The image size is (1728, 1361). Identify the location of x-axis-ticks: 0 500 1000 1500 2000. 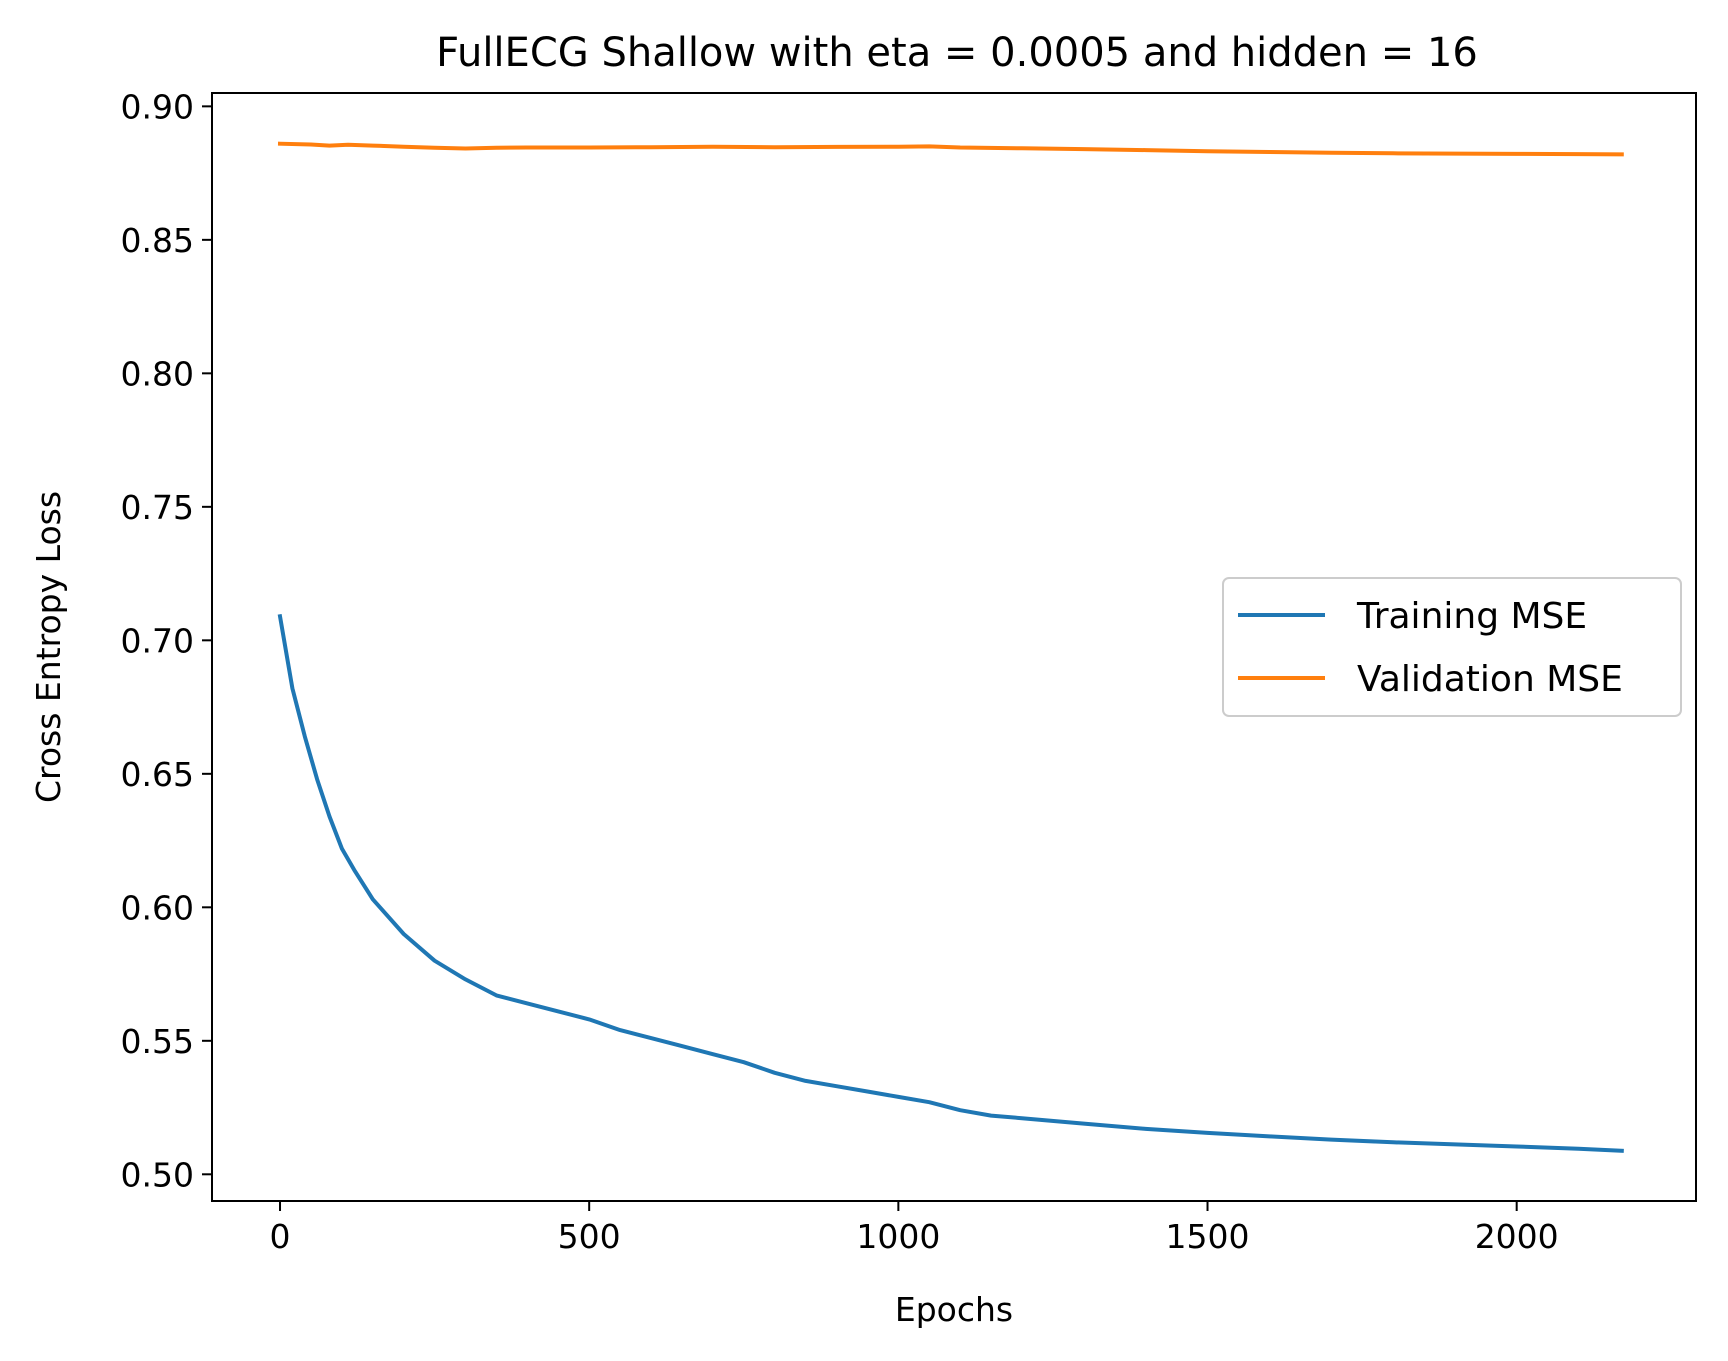
(914, 1228).